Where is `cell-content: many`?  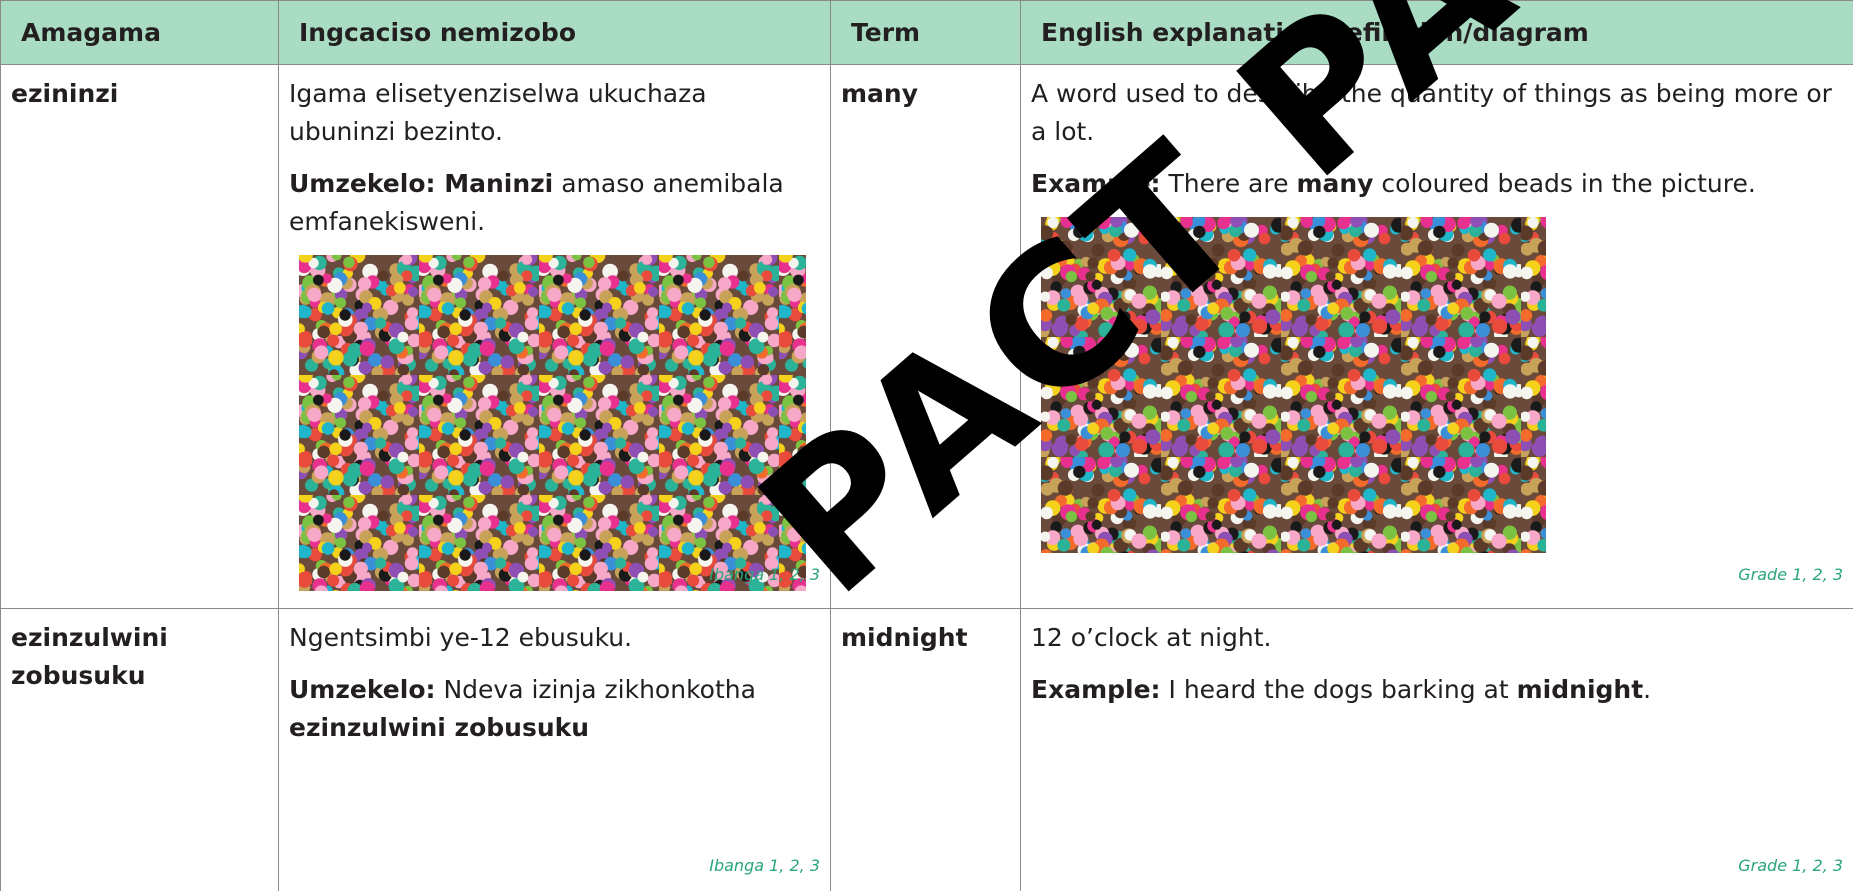
cell-content: many is located at coordinates (925, 336).